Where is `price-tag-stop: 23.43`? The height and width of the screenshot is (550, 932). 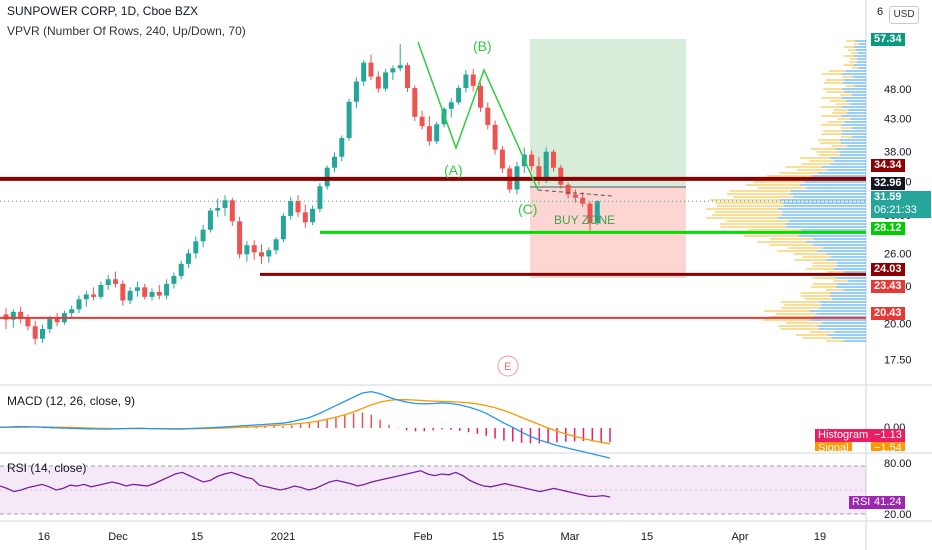
price-tag-stop: 23.43 is located at coordinates (888, 286).